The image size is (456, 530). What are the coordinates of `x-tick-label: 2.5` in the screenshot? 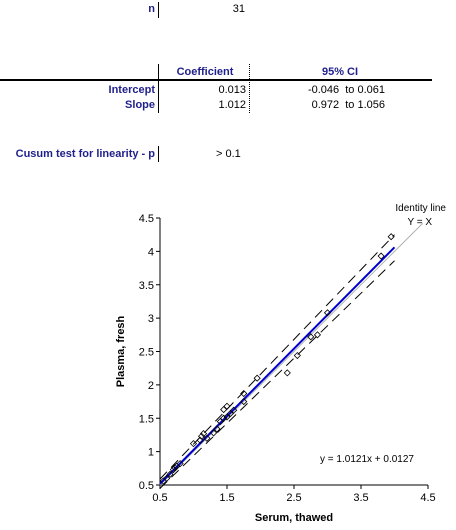 It's located at (293, 498).